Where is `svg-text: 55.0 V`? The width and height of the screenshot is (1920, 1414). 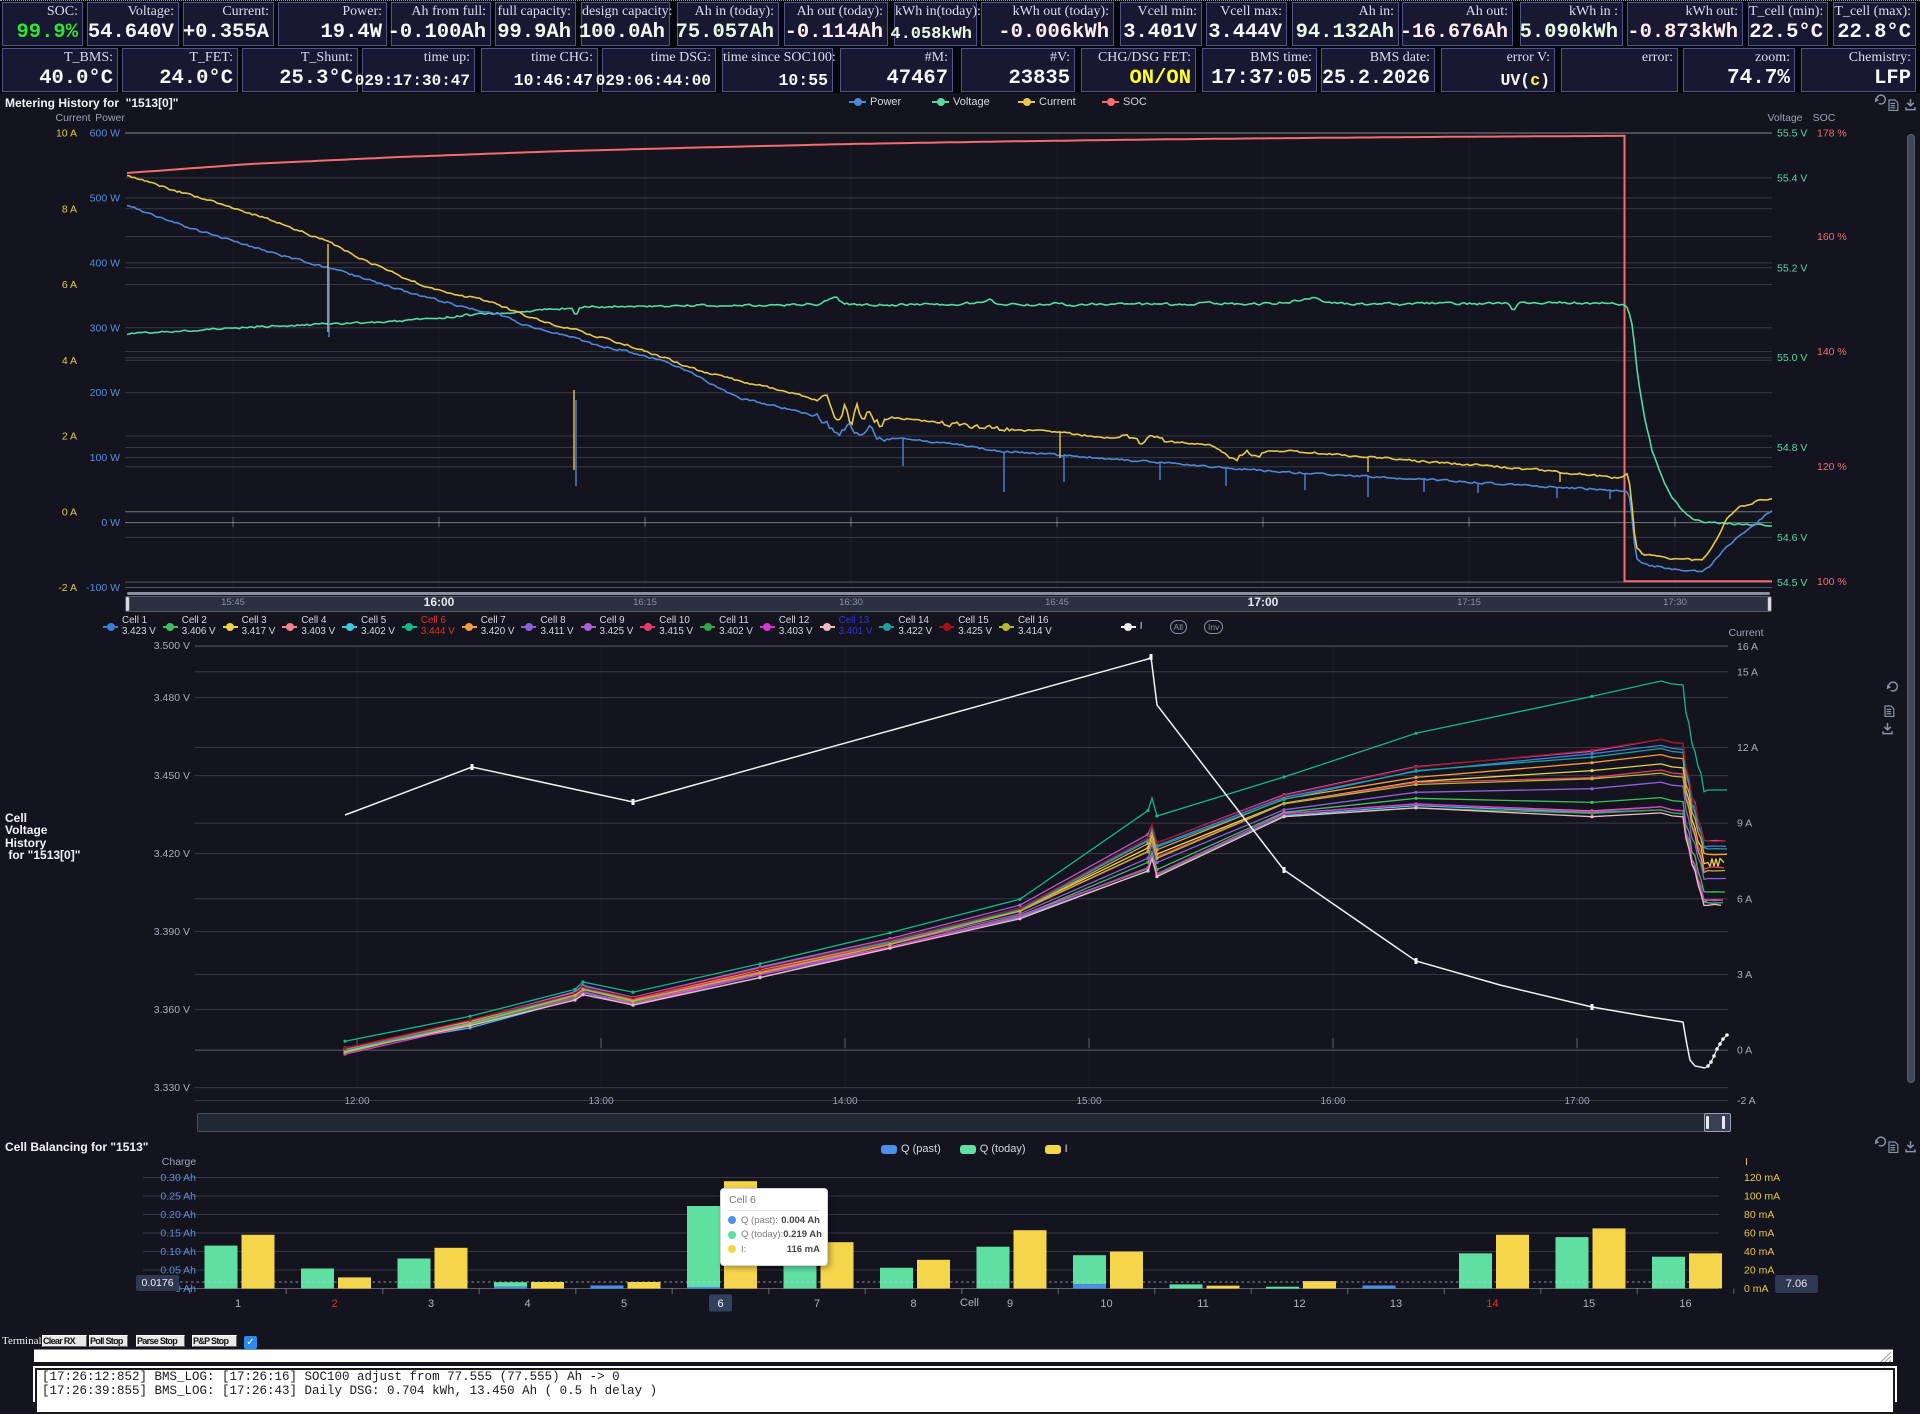 svg-text: 55.0 V is located at coordinates (1792, 358).